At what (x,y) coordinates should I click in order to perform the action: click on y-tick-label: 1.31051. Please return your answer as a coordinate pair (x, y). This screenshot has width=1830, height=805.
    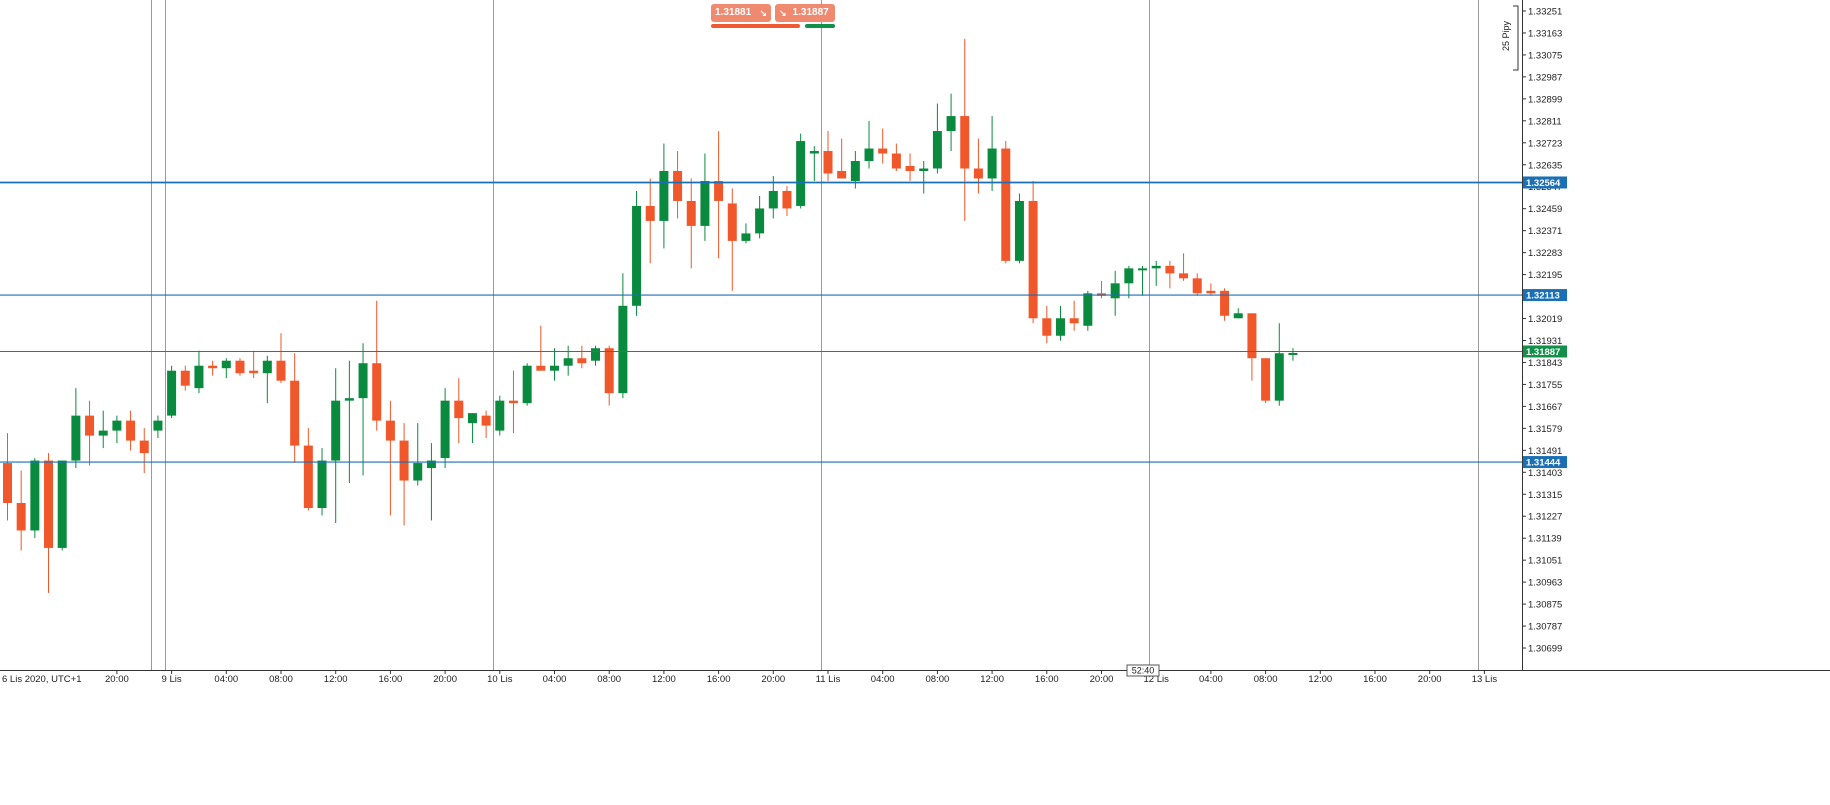
    Looking at the image, I should click on (1545, 561).